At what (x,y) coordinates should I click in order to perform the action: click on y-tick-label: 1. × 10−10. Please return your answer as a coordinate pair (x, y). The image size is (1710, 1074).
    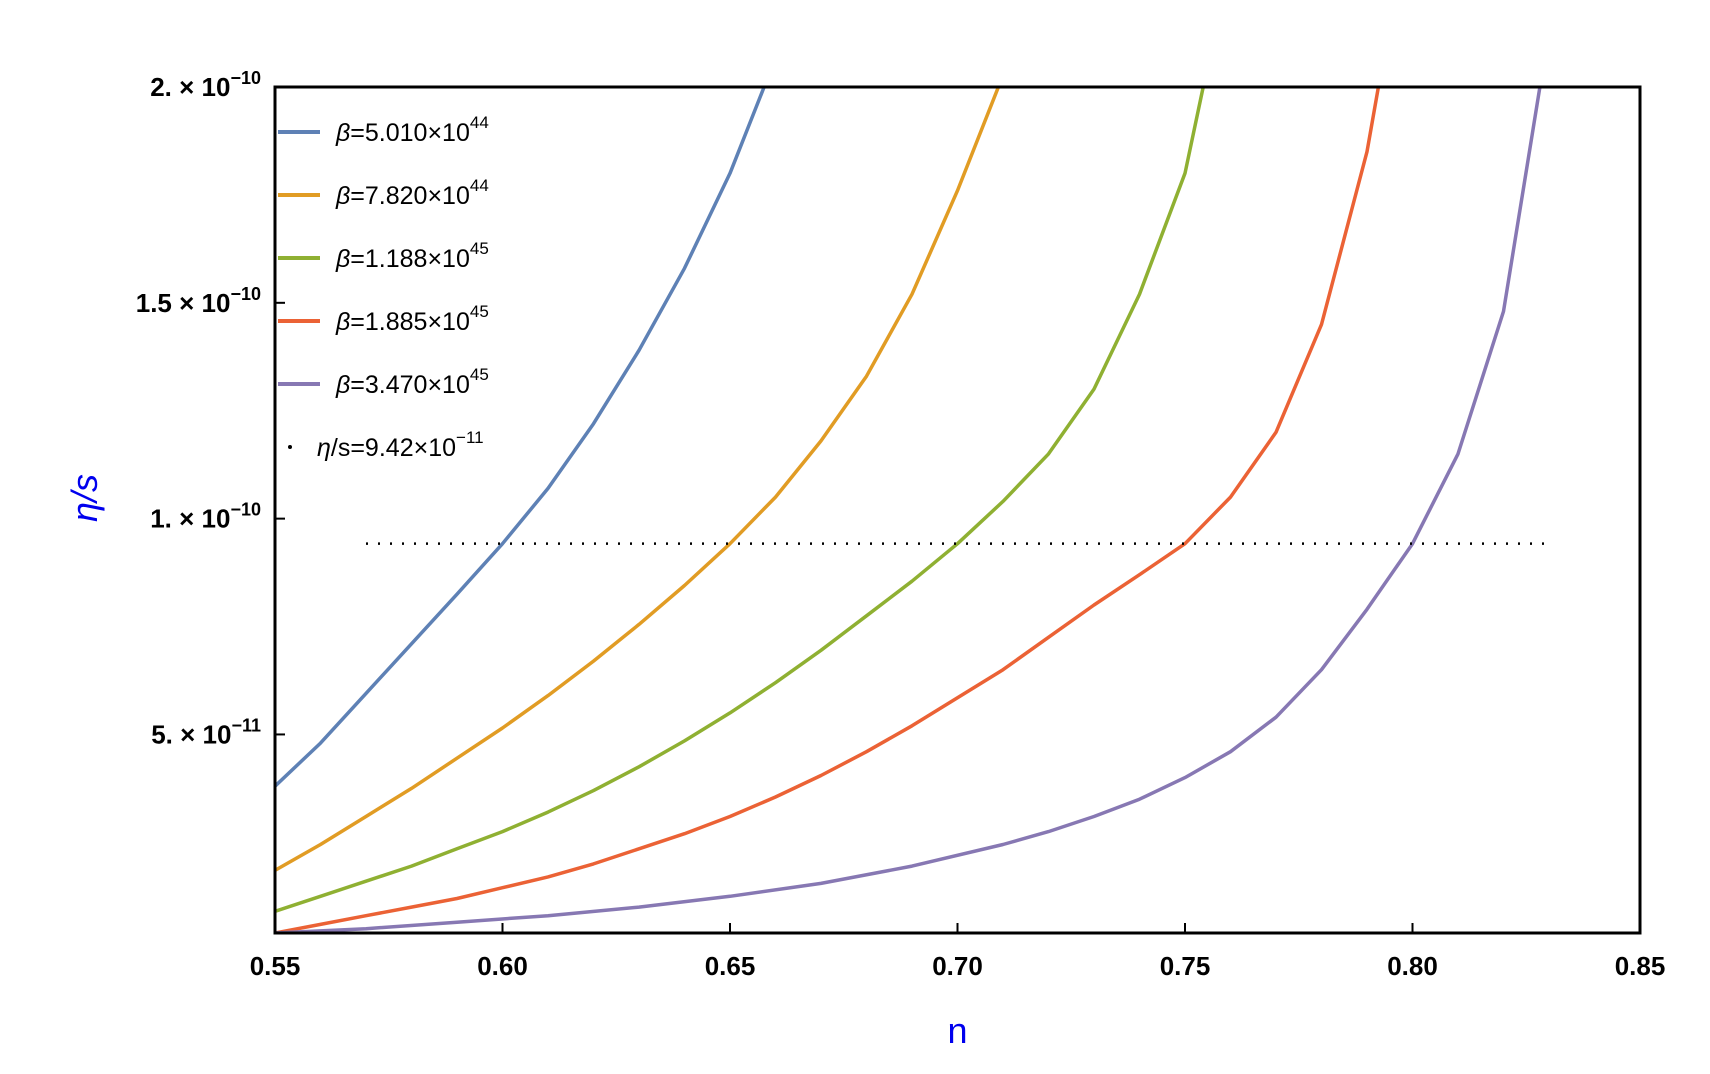
    Looking at the image, I should click on (205, 517).